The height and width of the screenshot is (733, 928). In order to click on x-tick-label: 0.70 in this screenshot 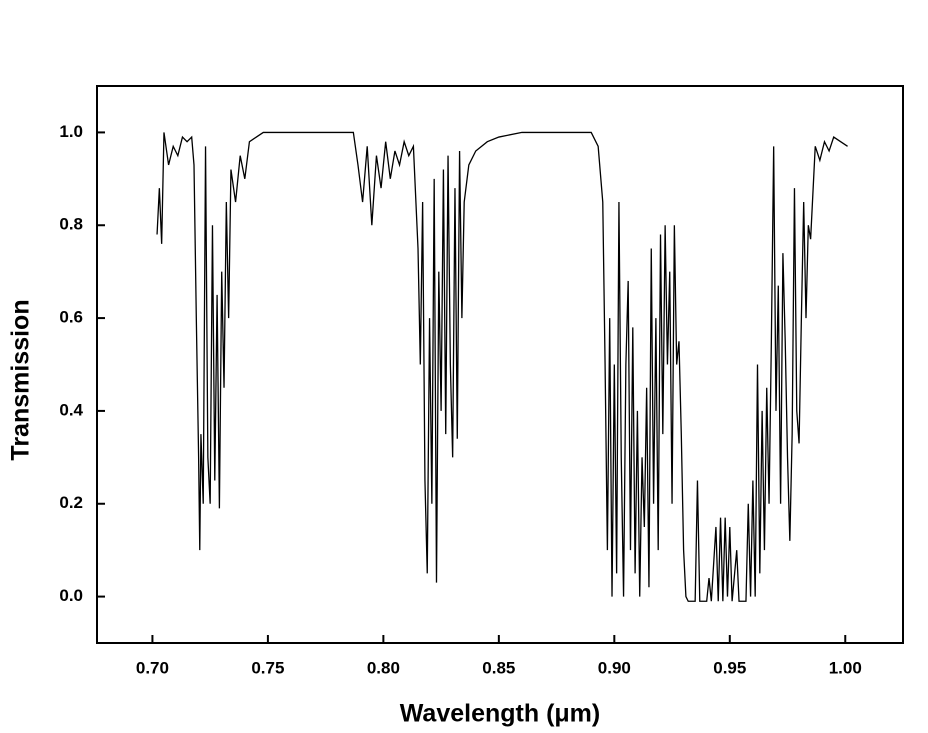, I will do `click(152, 667)`.